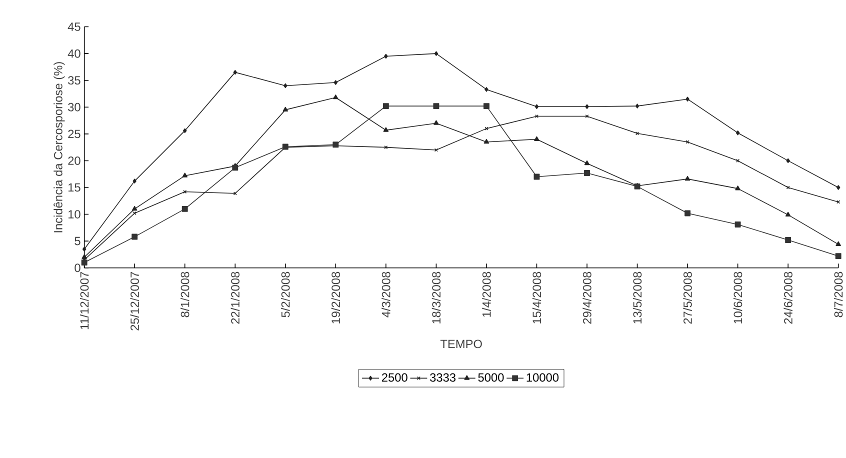 Image resolution: width=846 pixels, height=458 pixels. Describe the element at coordinates (134, 301) in the screenshot. I see `x-tick-label: 25/12/2007` at that location.